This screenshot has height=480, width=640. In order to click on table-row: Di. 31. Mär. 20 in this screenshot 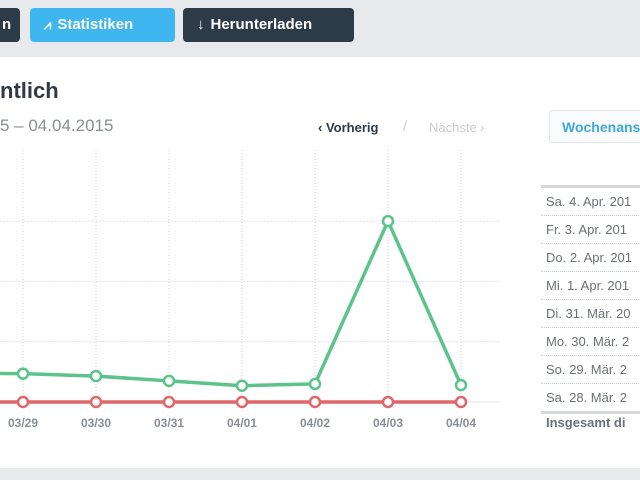, I will do `click(590, 314)`.